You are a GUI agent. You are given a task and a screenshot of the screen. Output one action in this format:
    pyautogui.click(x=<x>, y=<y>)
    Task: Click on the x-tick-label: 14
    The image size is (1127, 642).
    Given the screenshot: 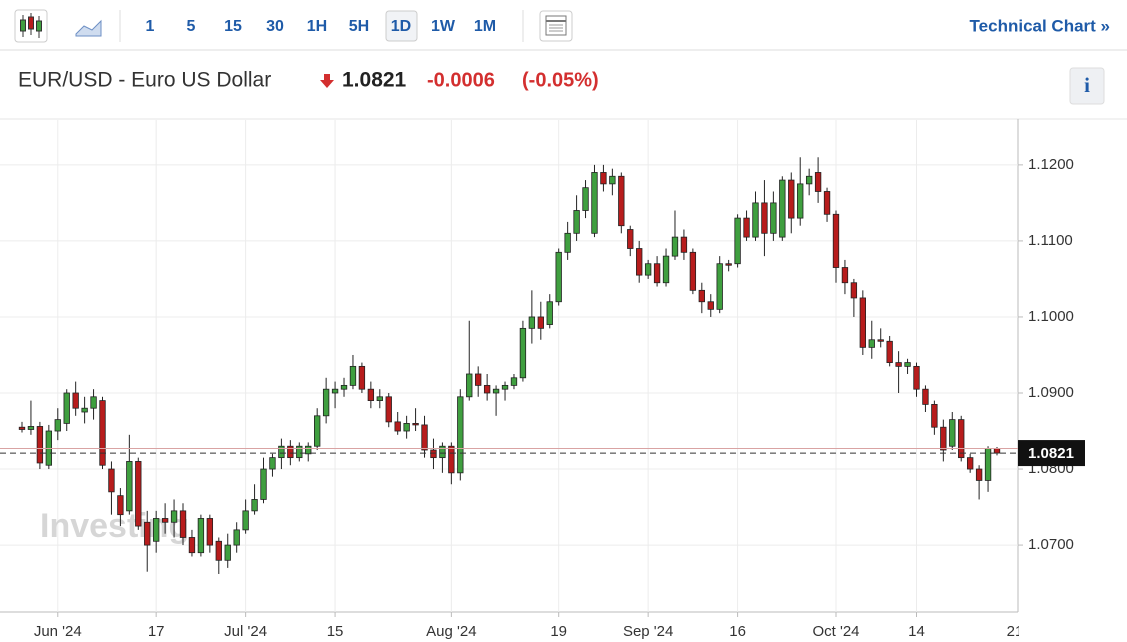 What is the action you would take?
    pyautogui.click(x=916, y=631)
    